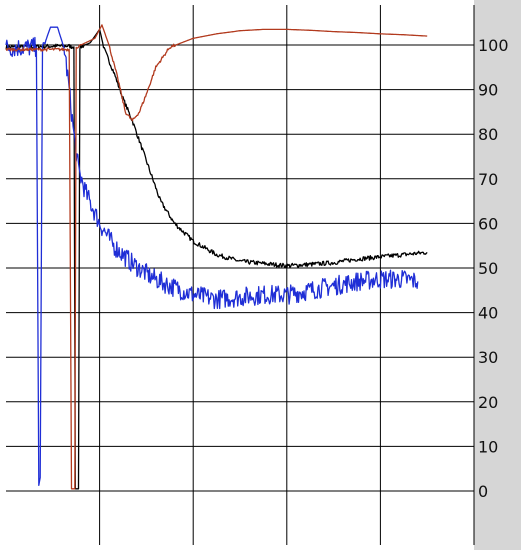 The height and width of the screenshot is (554, 521). Describe the element at coordinates (488, 223) in the screenshot. I see `y-tick-label-60: 60` at that location.